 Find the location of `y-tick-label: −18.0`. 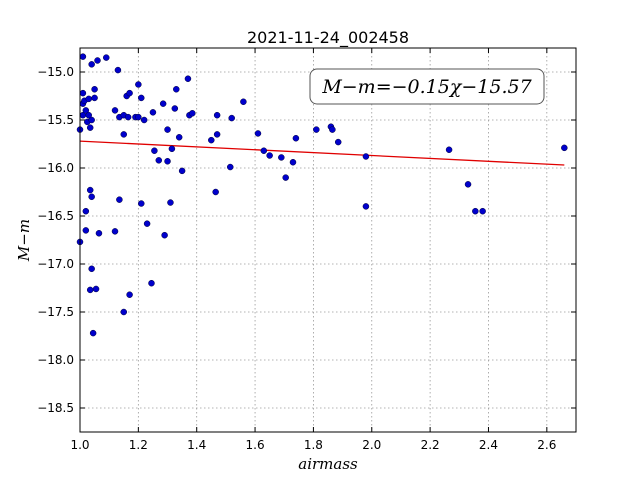

y-tick-label: −18.0 is located at coordinates (55, 360).